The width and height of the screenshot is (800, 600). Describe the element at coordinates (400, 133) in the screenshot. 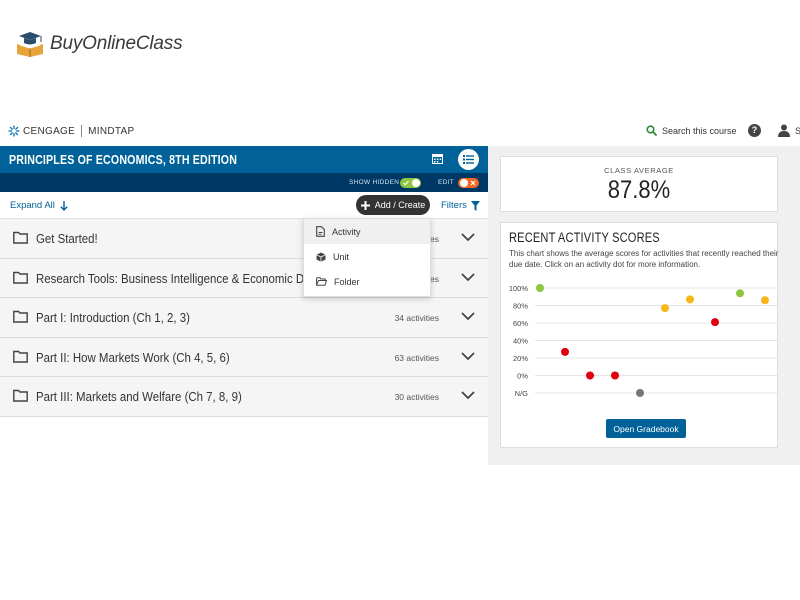

I see `app-topbar: CENGAGE MINDTAP Search this course ? S` at that location.